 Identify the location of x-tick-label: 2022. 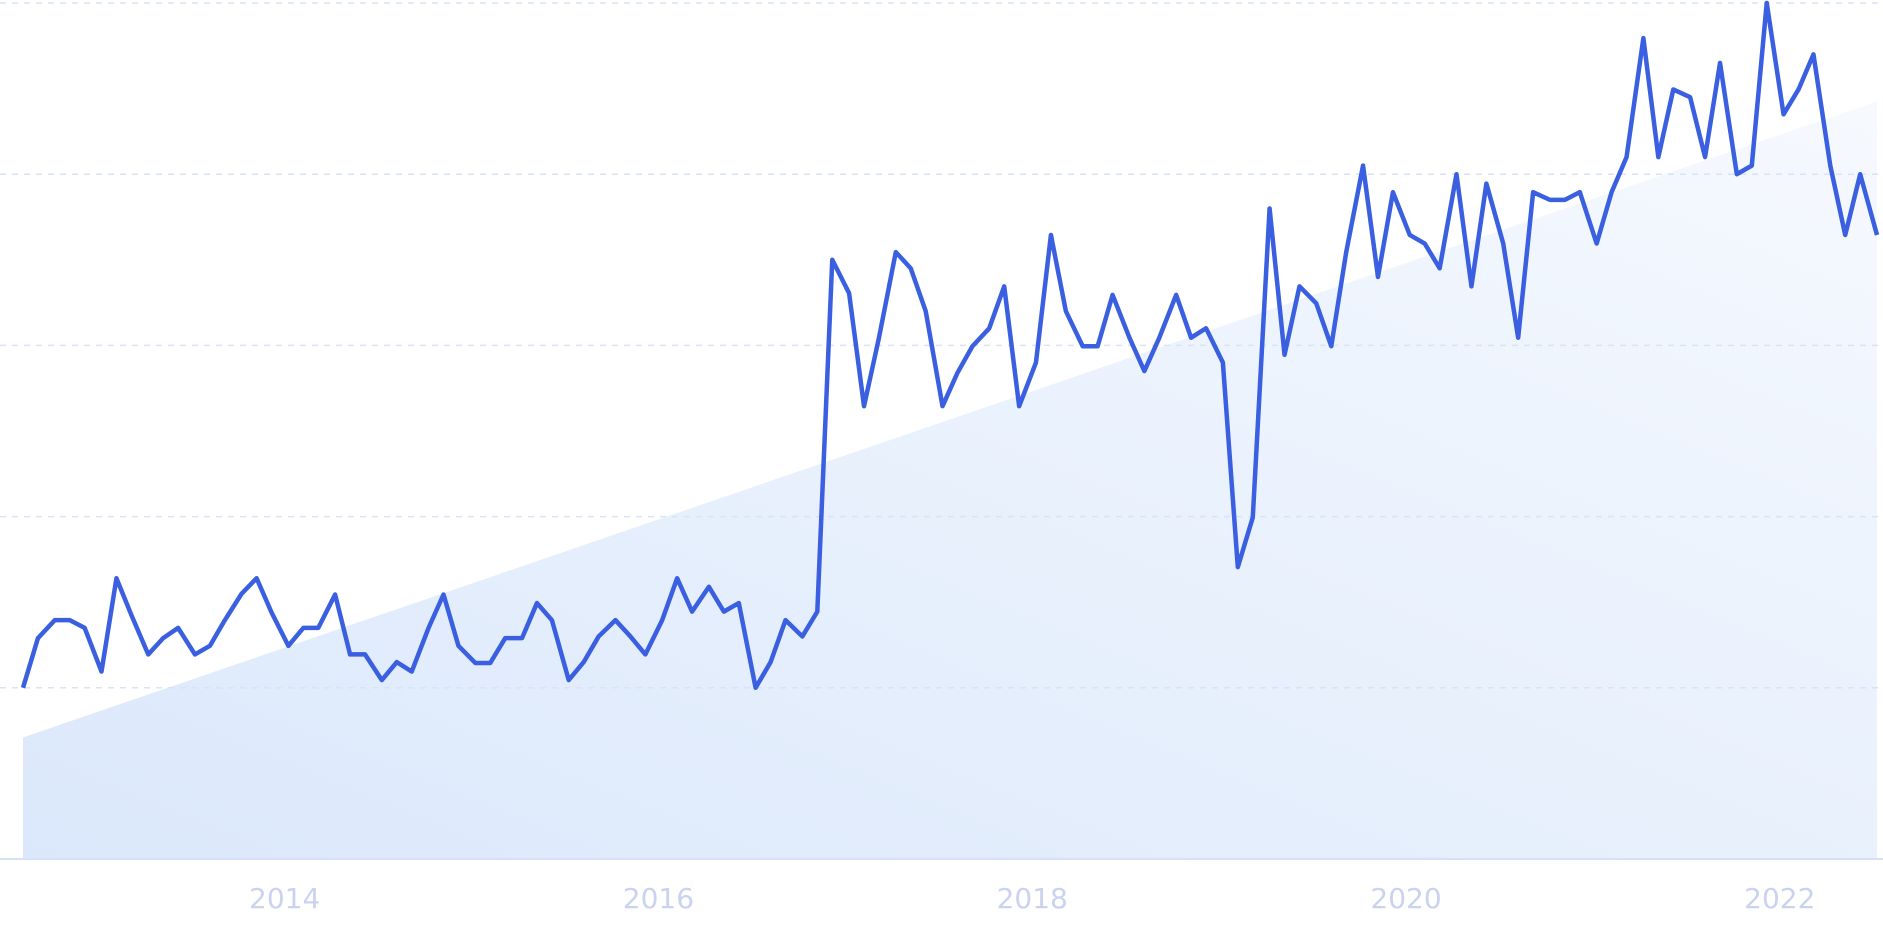
(1779, 898).